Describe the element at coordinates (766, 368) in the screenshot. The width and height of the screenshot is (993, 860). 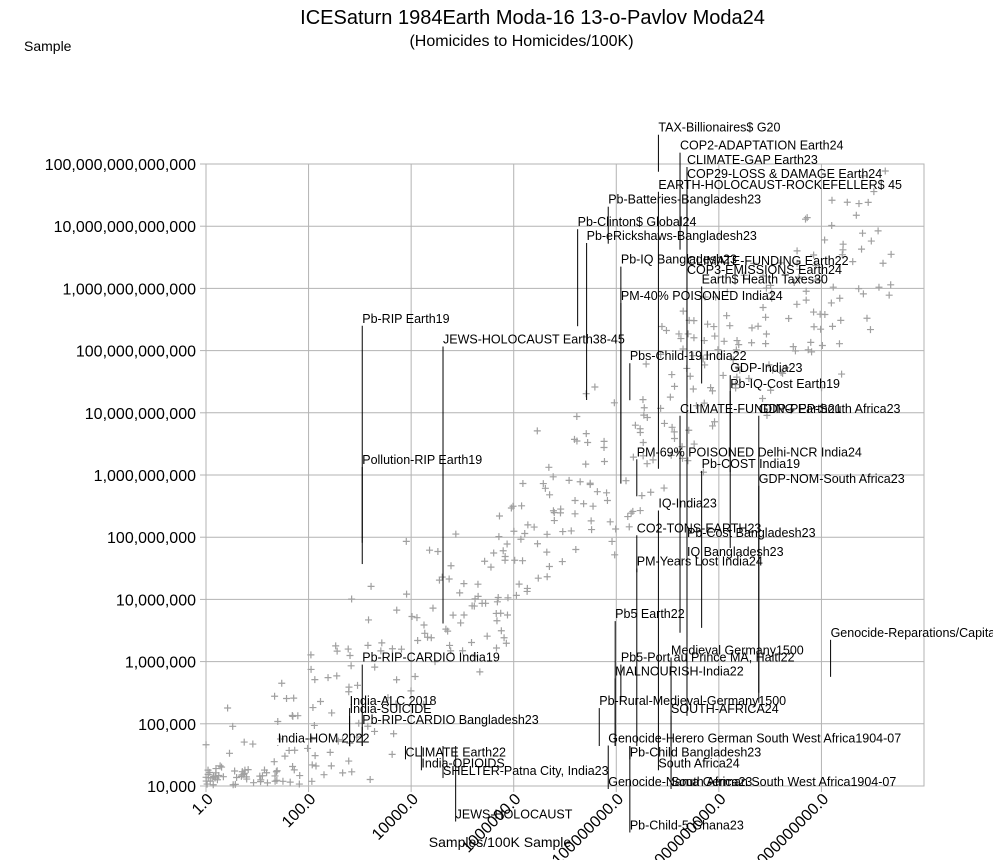
I see `annotation-label: GDP-India23` at that location.